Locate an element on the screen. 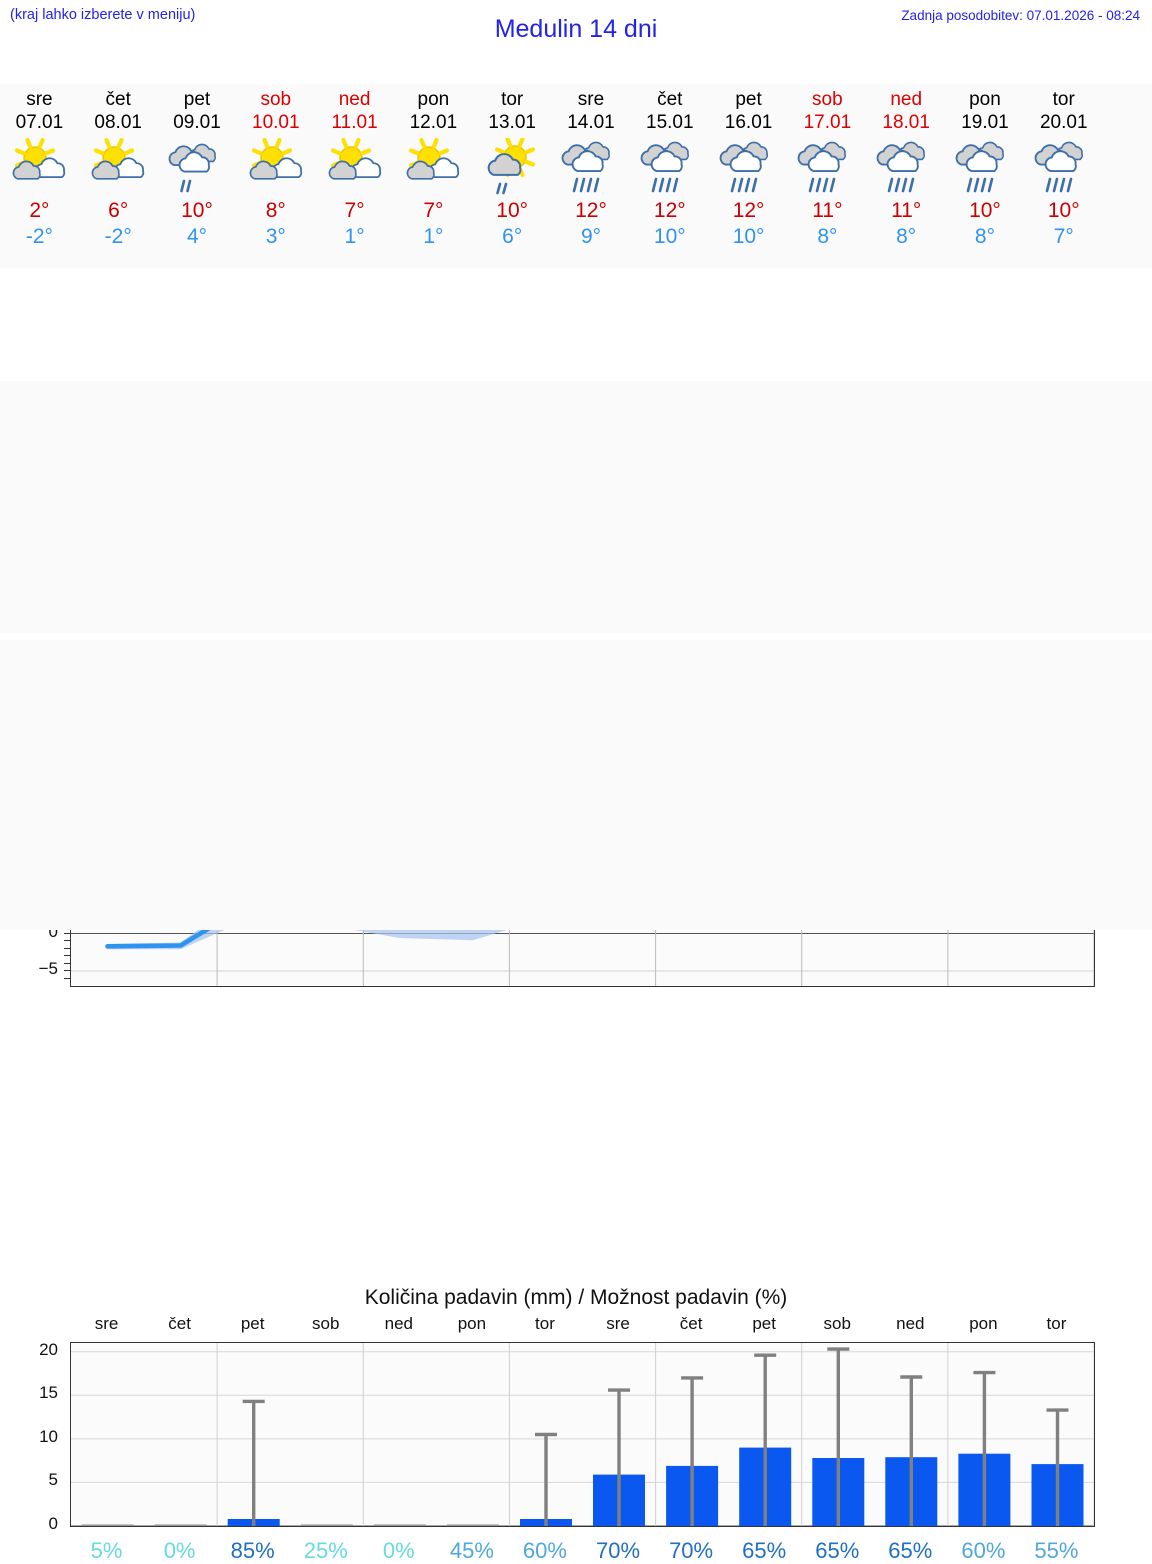  forecast-day-date: 09.01 is located at coordinates (197, 122).